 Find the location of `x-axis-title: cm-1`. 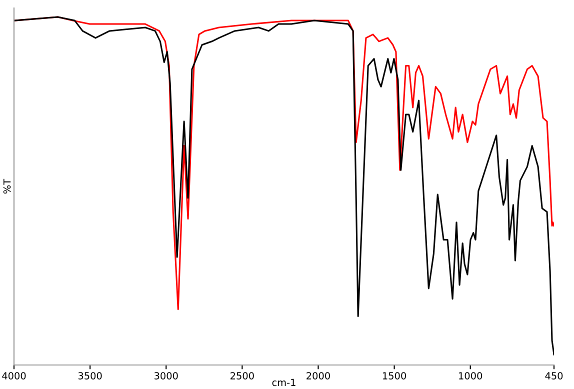

x-axis-title: cm-1 is located at coordinates (284, 382).